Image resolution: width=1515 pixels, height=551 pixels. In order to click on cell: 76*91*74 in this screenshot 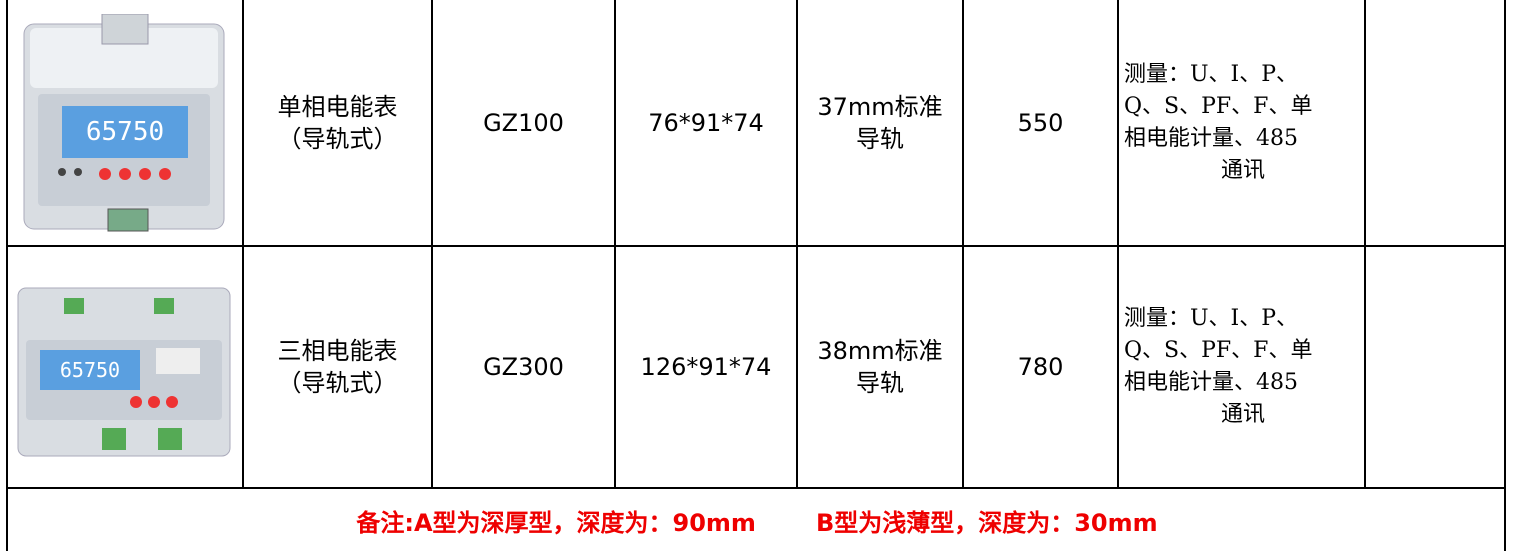, I will do `click(706, 122)`.